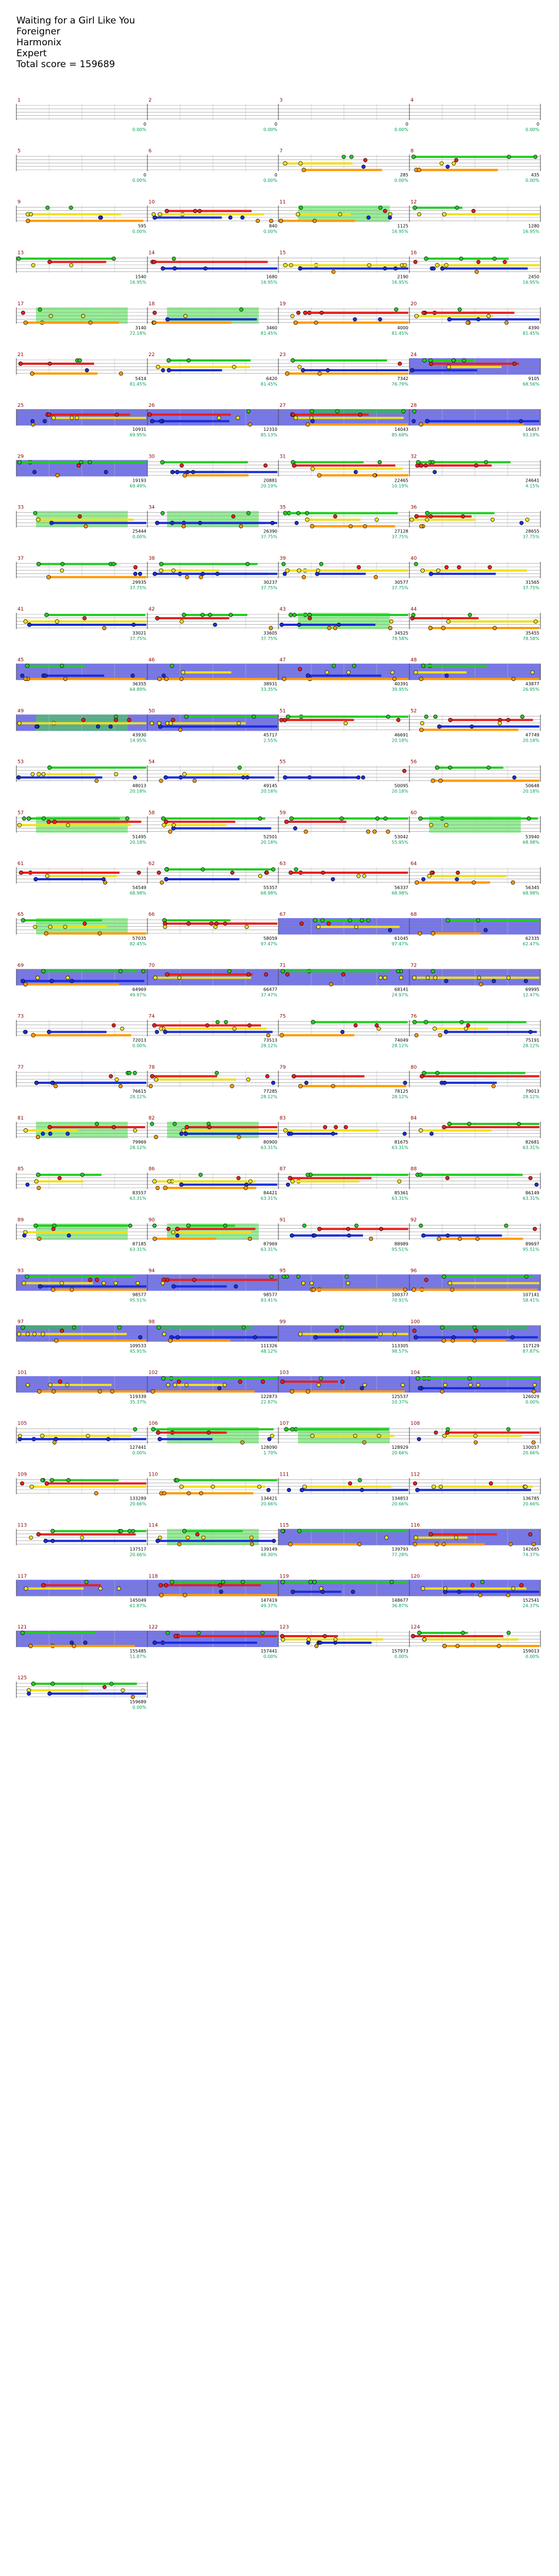 The height and width of the screenshot is (2576, 559). What do you see at coordinates (20, 456) in the screenshot?
I see `measure-number: 29` at bounding box center [20, 456].